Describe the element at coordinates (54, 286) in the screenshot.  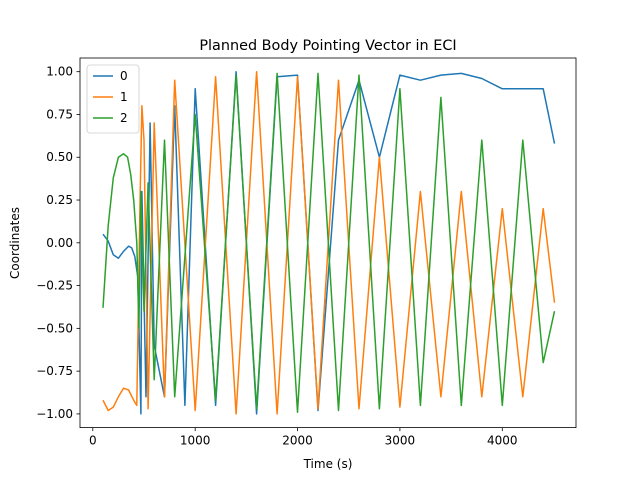
I see `y-tick-label: −0.25` at that location.